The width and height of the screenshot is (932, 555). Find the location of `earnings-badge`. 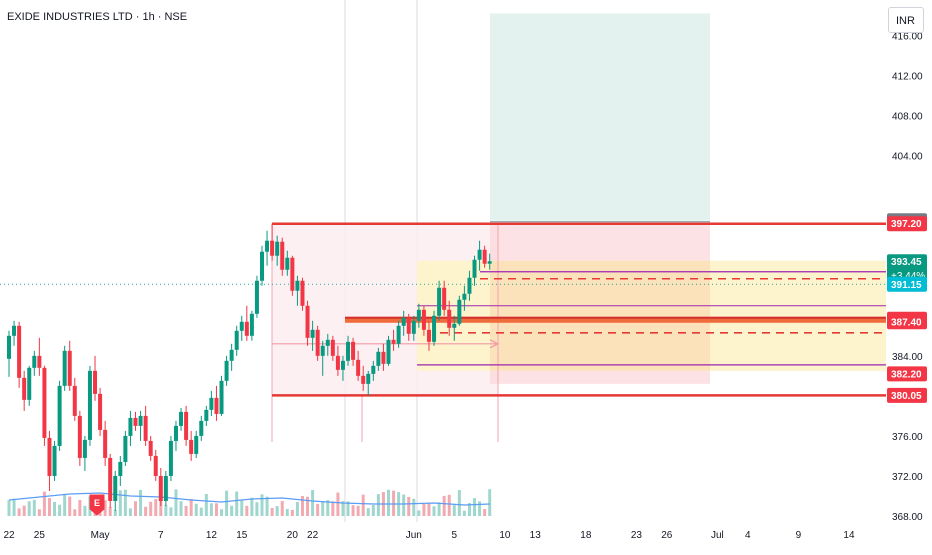

earnings-badge is located at coordinates (97, 505).